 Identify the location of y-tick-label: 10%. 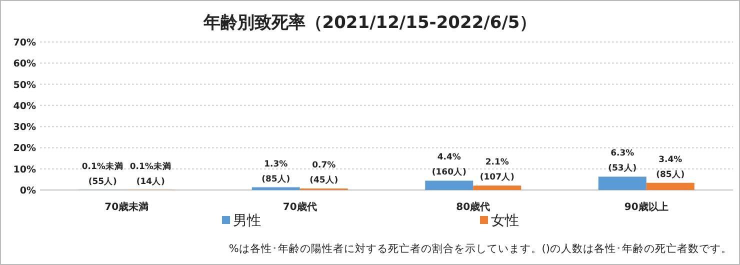
(24, 170).